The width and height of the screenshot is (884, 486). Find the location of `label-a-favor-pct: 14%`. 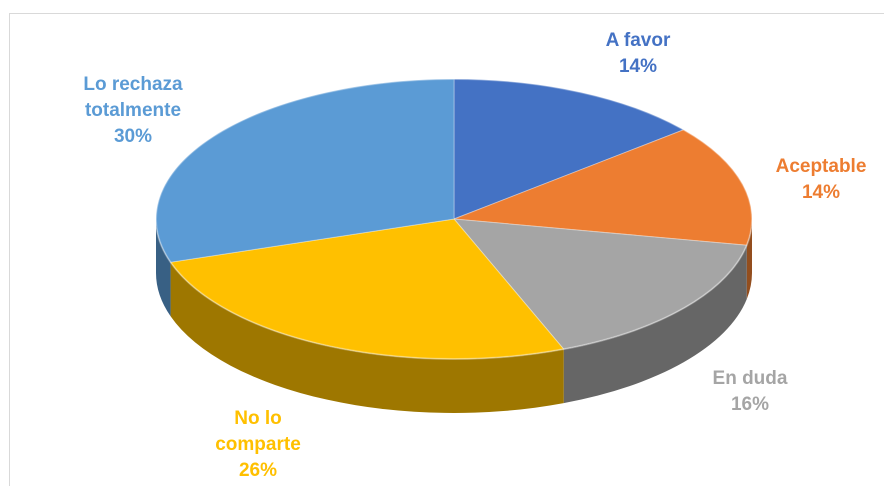

label-a-favor-pct: 14% is located at coordinates (638, 66).